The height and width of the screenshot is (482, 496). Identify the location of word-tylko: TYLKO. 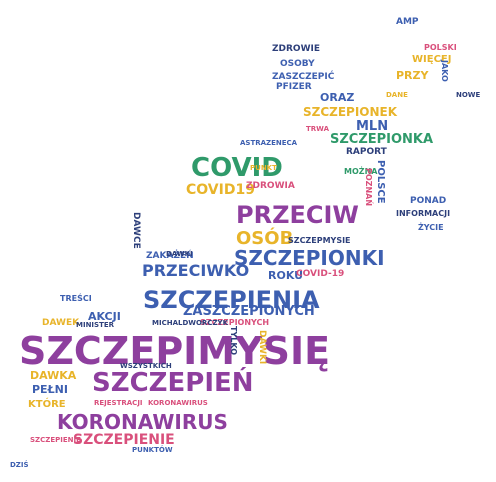
(233, 340).